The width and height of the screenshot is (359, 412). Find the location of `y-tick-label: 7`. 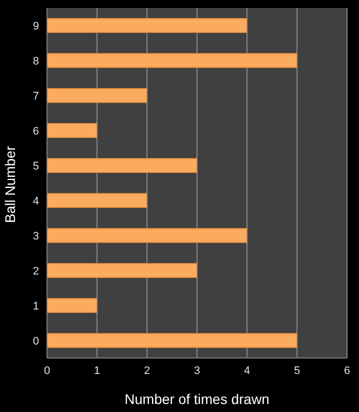

y-tick-label: 7 is located at coordinates (35, 96).